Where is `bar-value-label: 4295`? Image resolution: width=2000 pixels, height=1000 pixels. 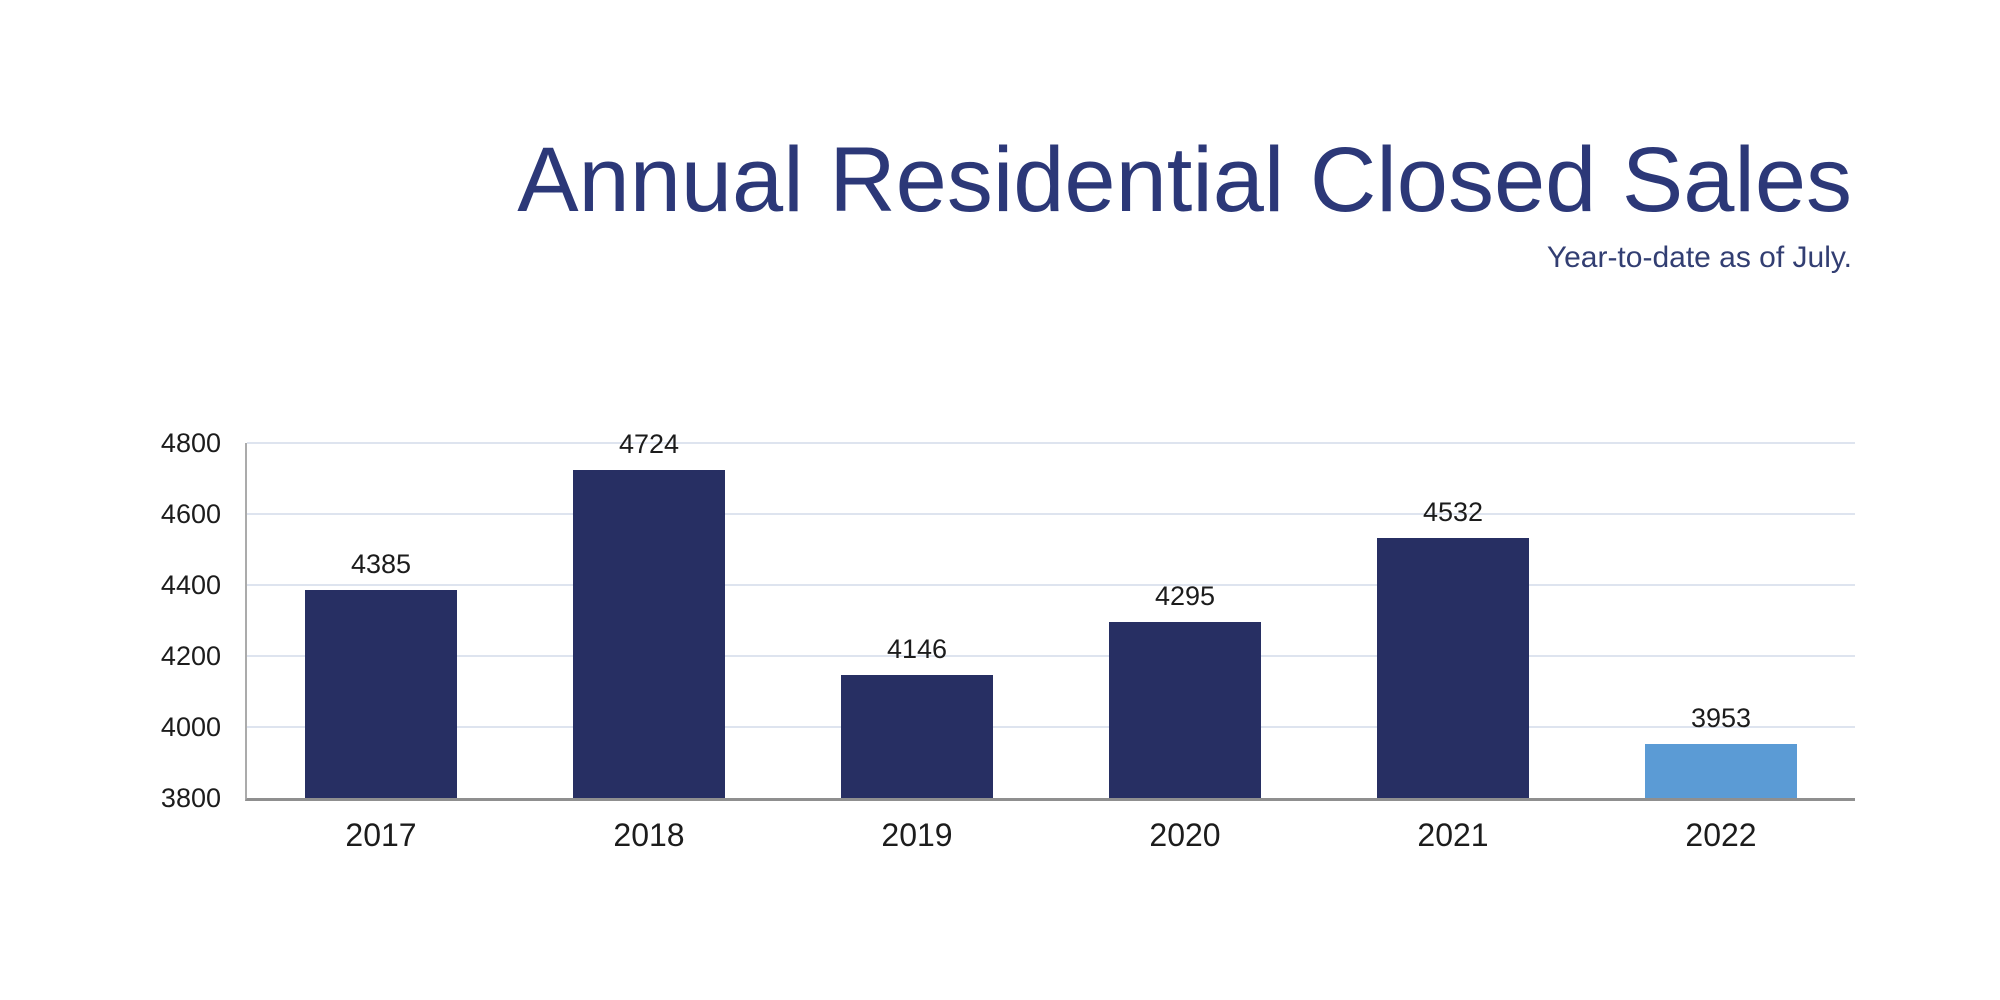 bar-value-label: 4295 is located at coordinates (1185, 596).